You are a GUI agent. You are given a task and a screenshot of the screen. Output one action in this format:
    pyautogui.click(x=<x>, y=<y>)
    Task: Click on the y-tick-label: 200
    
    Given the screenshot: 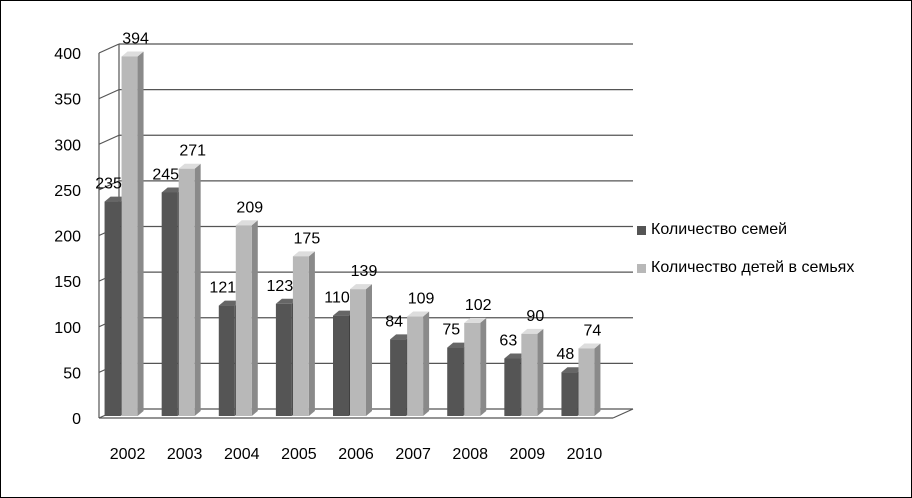 What is the action you would take?
    pyautogui.click(x=67, y=237)
    